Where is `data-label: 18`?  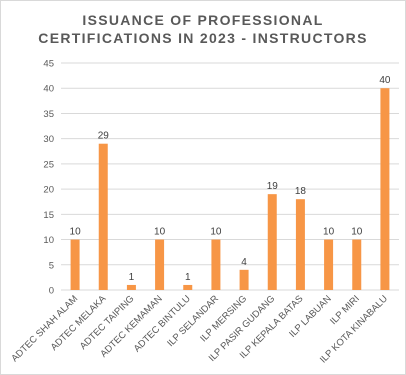 data-label: 18 is located at coordinates (301, 191).